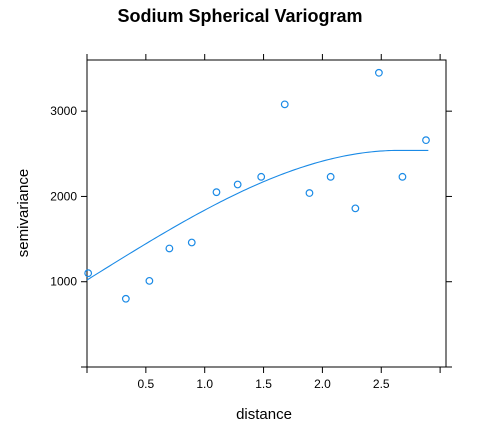  What do you see at coordinates (204, 384) in the screenshot?
I see `x-tick-label: 1.0` at bounding box center [204, 384].